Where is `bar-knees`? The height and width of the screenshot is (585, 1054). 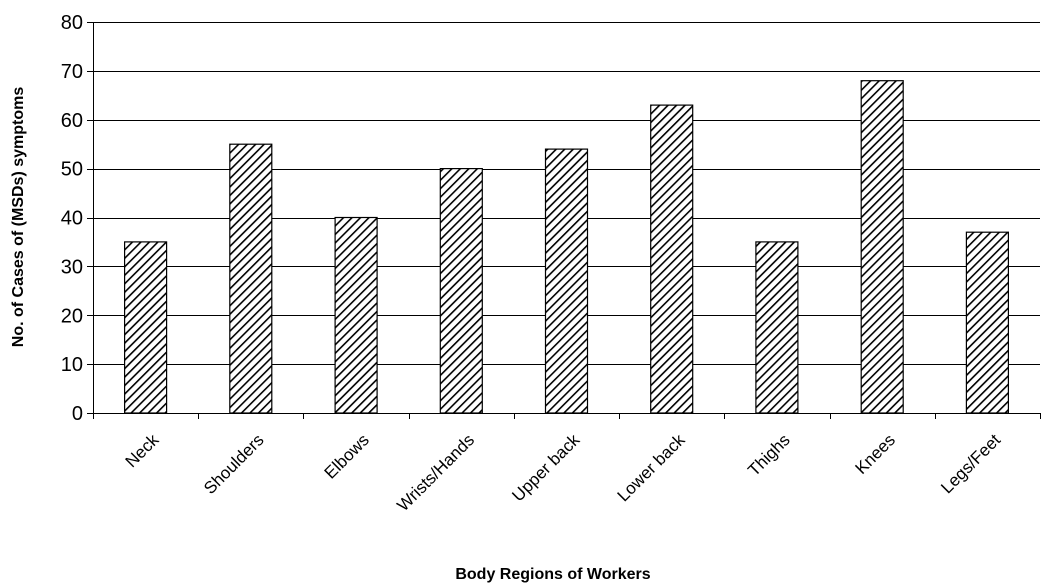
bar-knees is located at coordinates (882, 247).